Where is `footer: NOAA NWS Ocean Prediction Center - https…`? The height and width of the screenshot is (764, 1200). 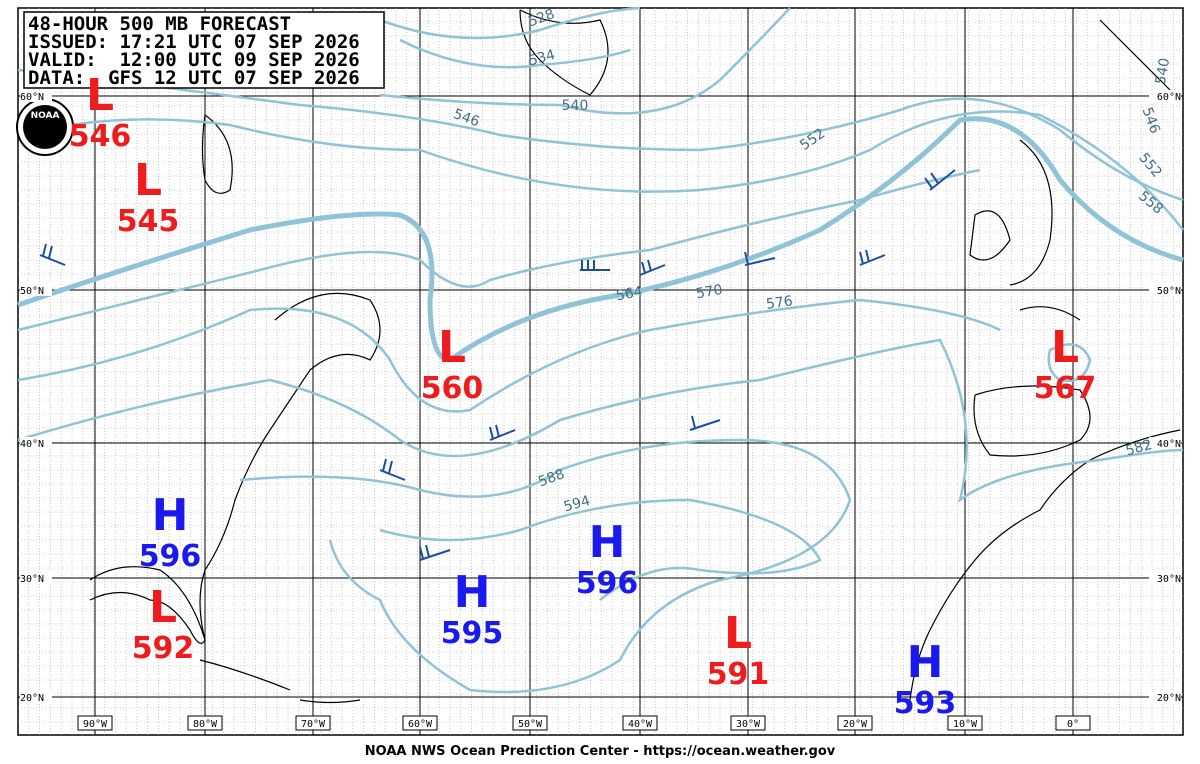 footer: NOAA NWS Ocean Prediction Center - https… is located at coordinates (600, 751).